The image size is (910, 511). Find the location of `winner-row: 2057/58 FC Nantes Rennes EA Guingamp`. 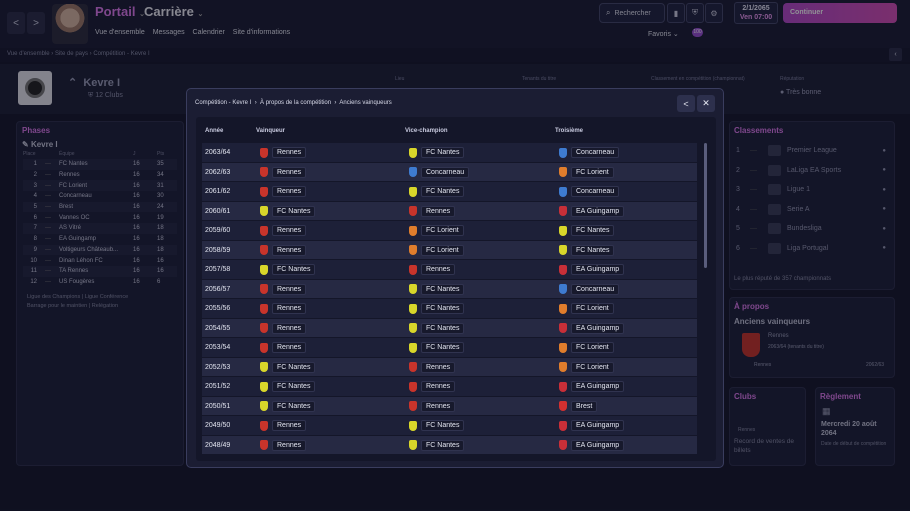

winner-row: 2057/58 FC Nantes Rennes EA Guingamp is located at coordinates (449, 269).